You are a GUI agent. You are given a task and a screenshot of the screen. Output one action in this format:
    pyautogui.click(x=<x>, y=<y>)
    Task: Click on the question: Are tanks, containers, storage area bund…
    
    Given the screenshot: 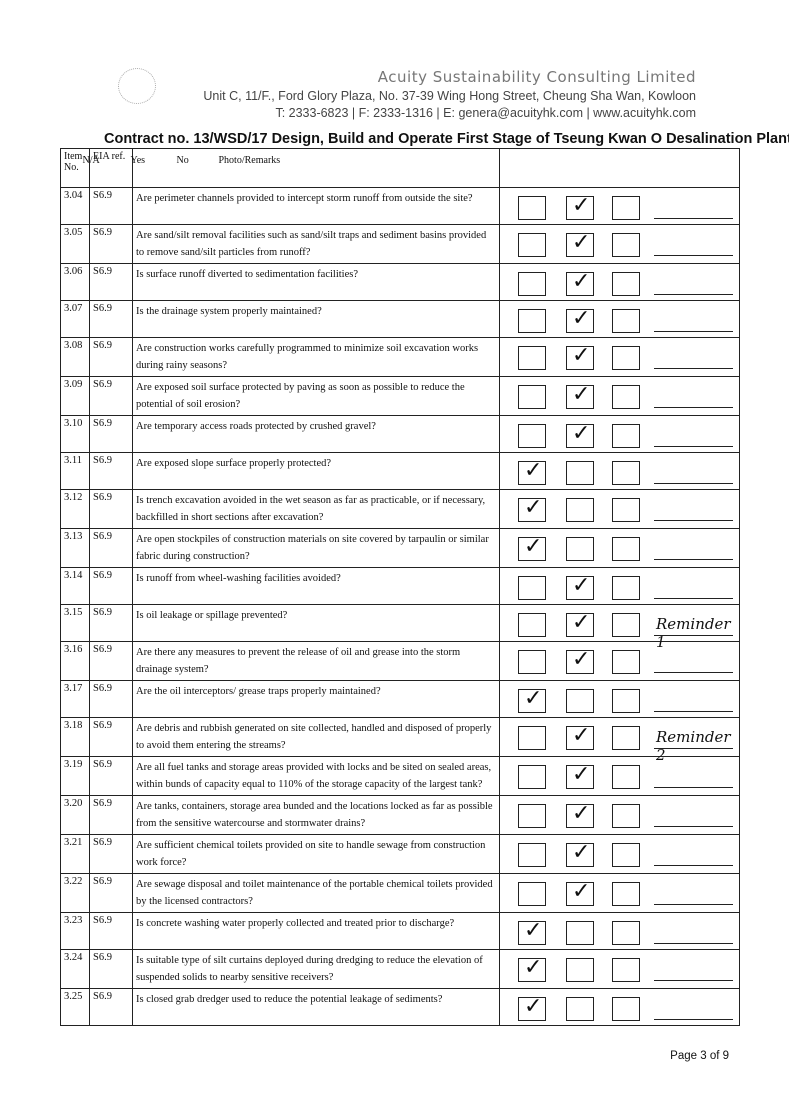 What is the action you would take?
    pyautogui.click(x=316, y=815)
    